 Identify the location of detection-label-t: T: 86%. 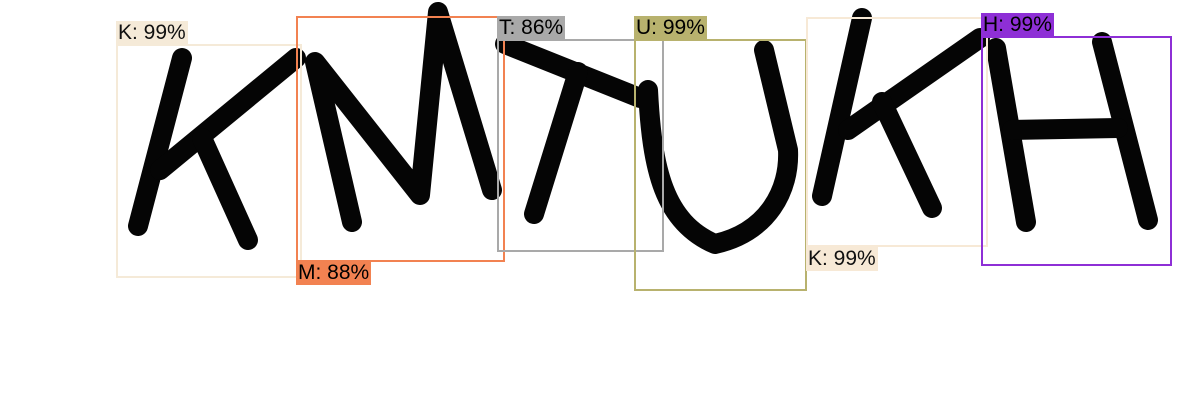
(531, 28).